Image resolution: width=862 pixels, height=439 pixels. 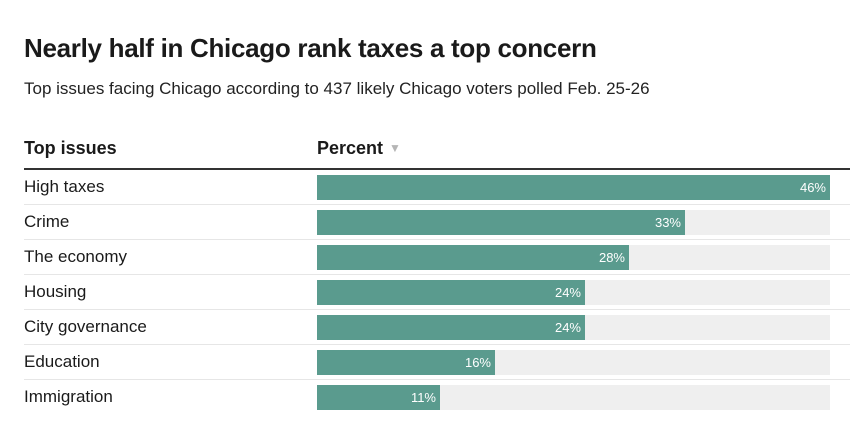 I want to click on table-row: Crime 33%, so click(x=437, y=222).